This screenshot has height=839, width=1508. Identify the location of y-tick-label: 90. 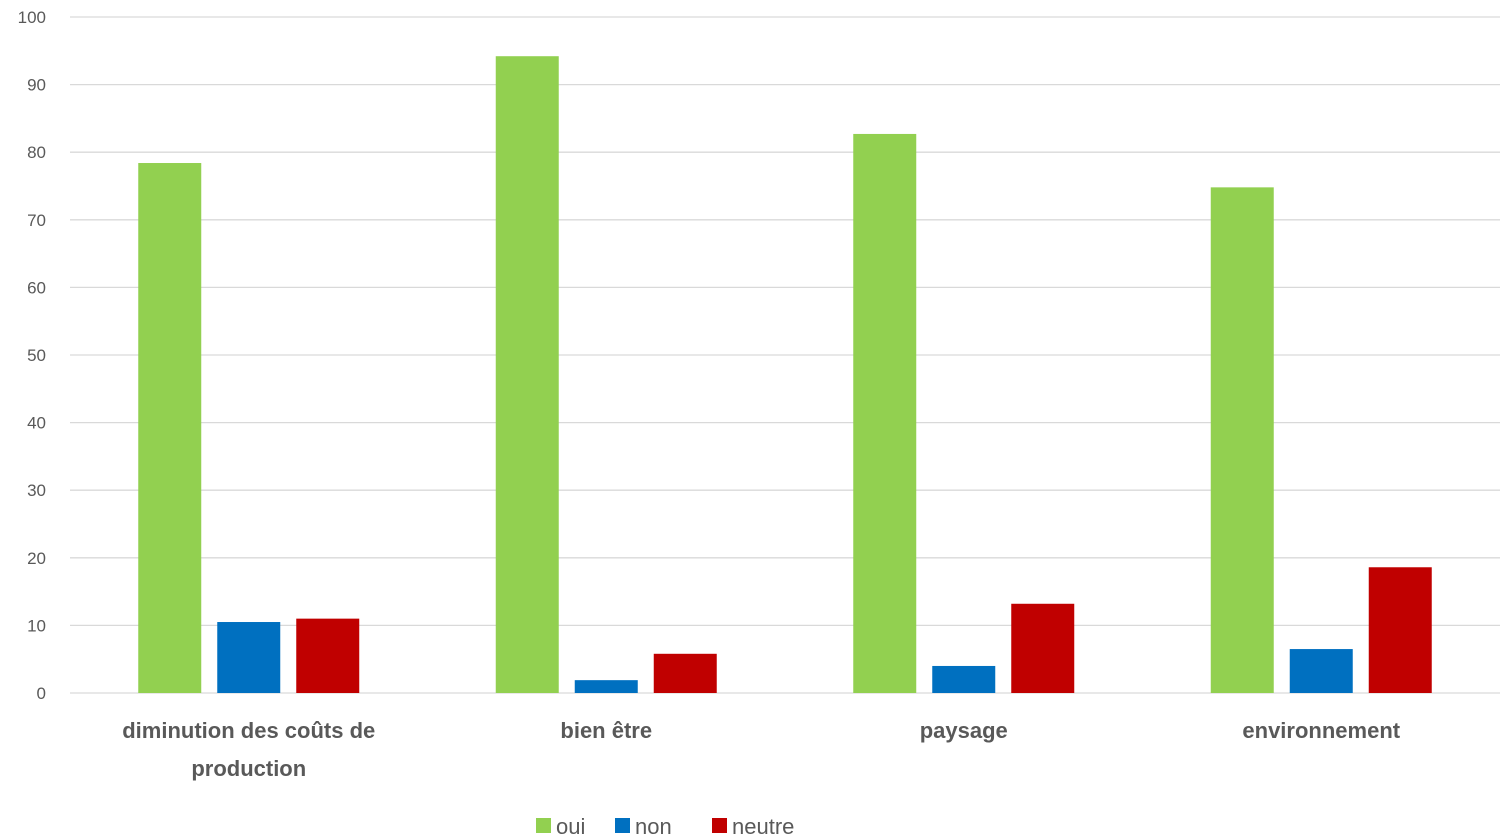
(36, 85).